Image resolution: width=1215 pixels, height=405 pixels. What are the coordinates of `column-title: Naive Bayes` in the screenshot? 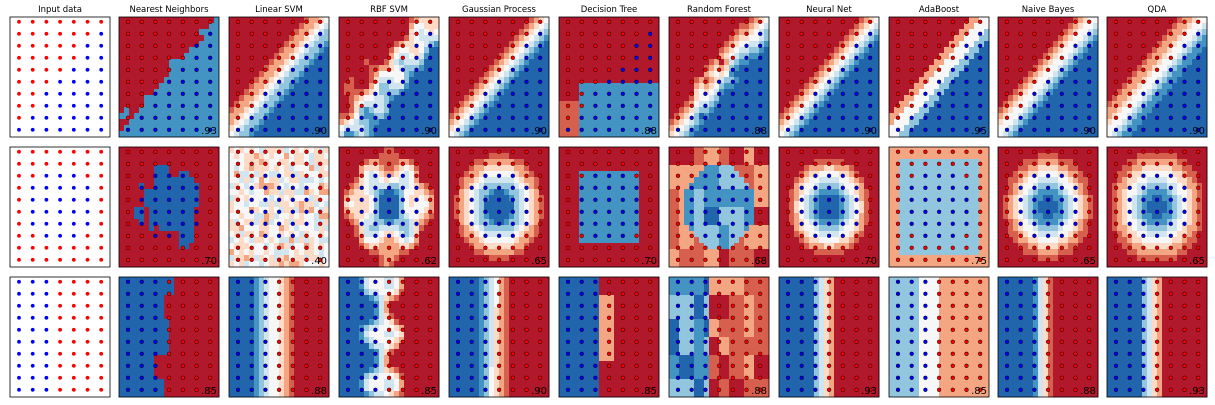 It's located at (1048, 10).